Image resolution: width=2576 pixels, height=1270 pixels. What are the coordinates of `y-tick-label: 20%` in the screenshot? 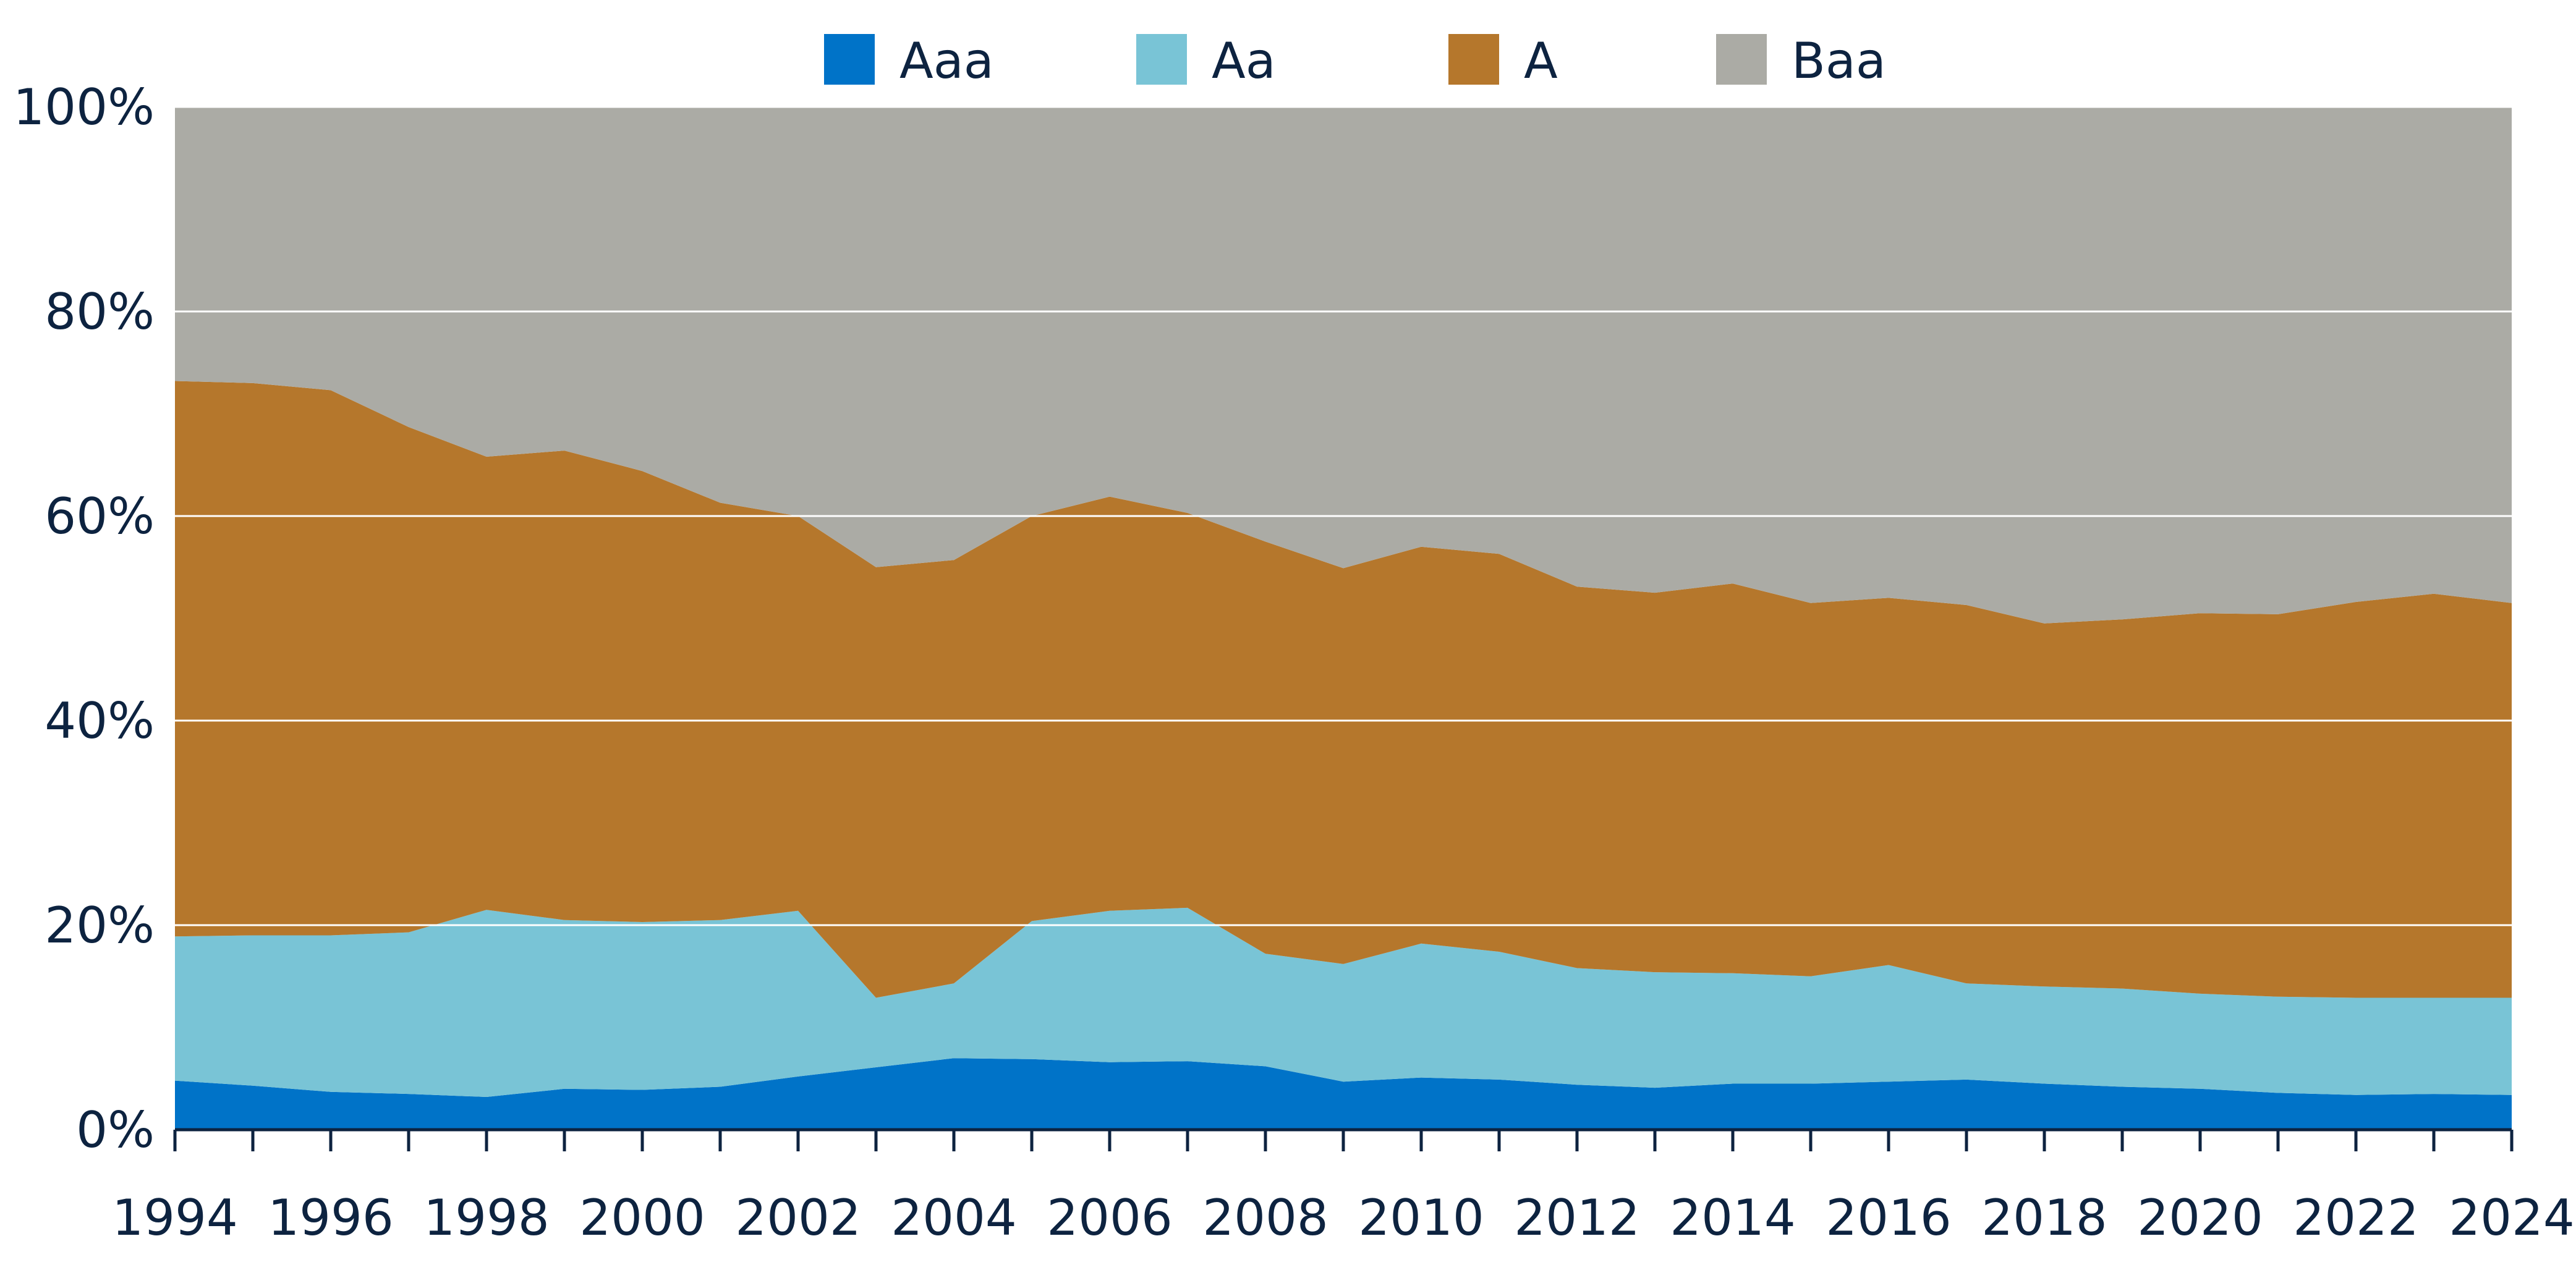 It's located at (100, 926).